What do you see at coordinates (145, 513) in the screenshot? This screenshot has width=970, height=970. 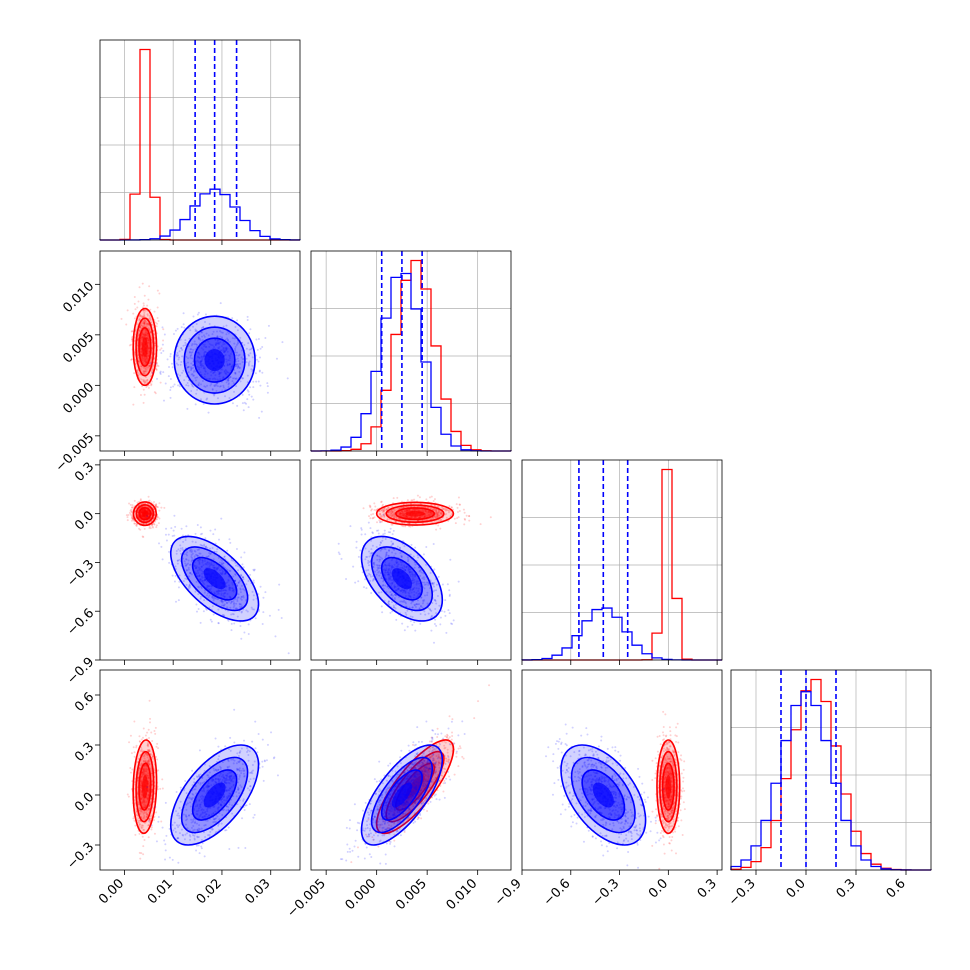 I see `density-fill` at bounding box center [145, 513].